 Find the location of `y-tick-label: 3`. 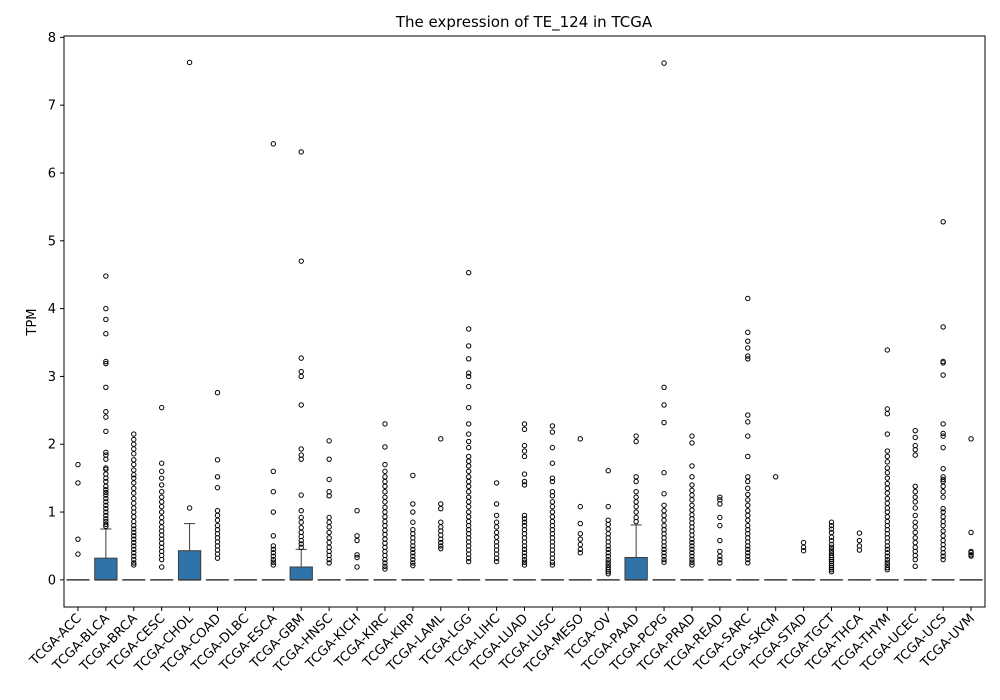

y-tick-label: 3 is located at coordinates (52, 377).